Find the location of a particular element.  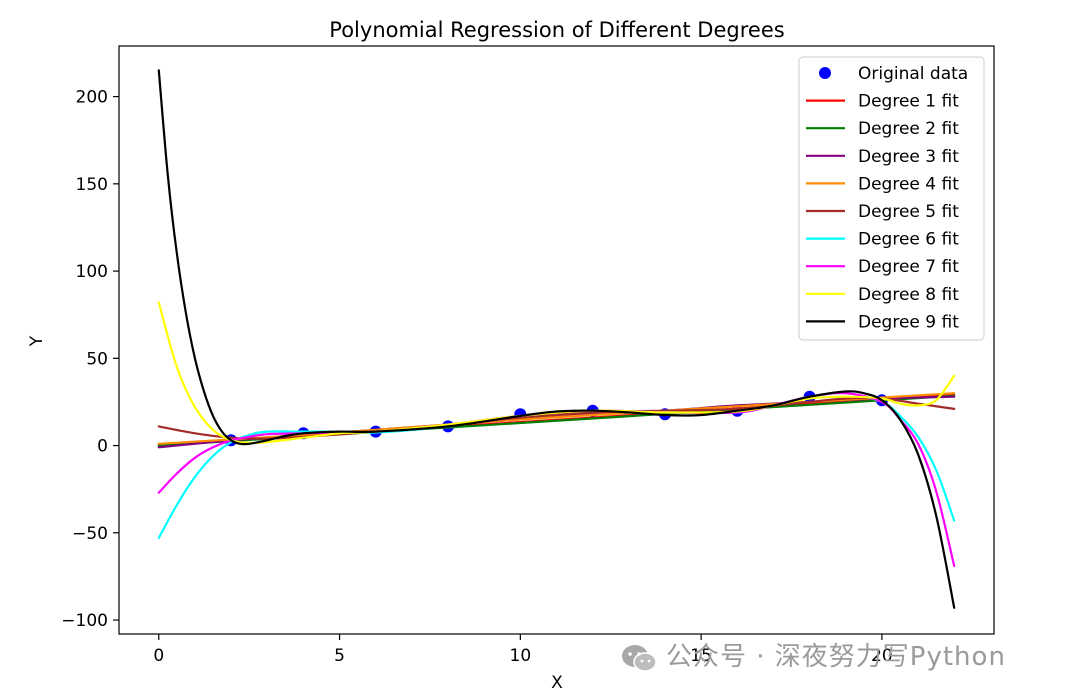

legend-item-original-data: Original data is located at coordinates (893, 74).